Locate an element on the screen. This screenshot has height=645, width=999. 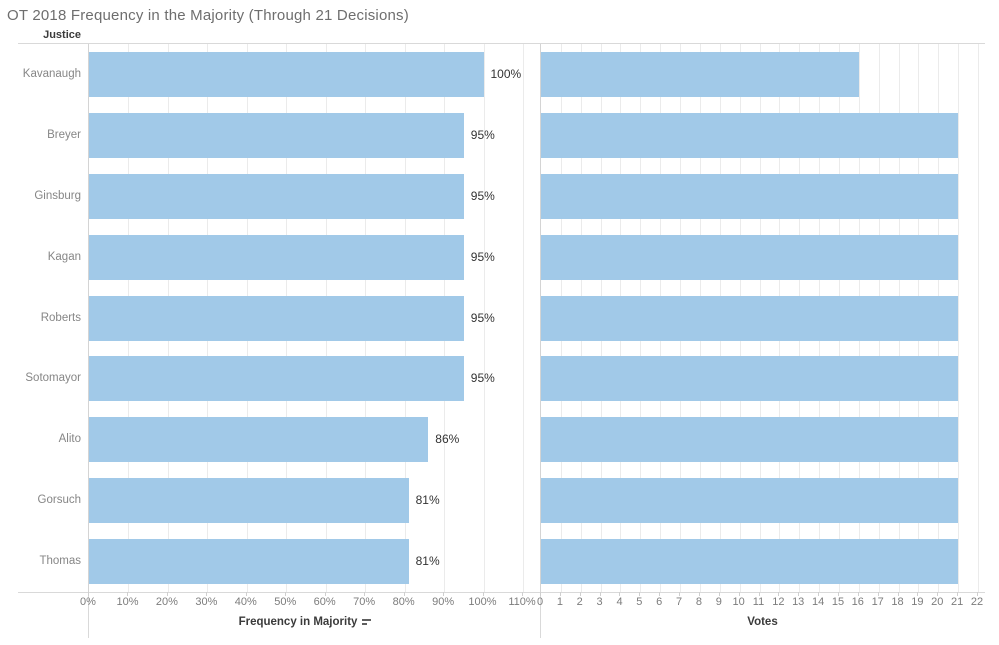
frequency-tick-label-110pct: 110% is located at coordinates (522, 602).